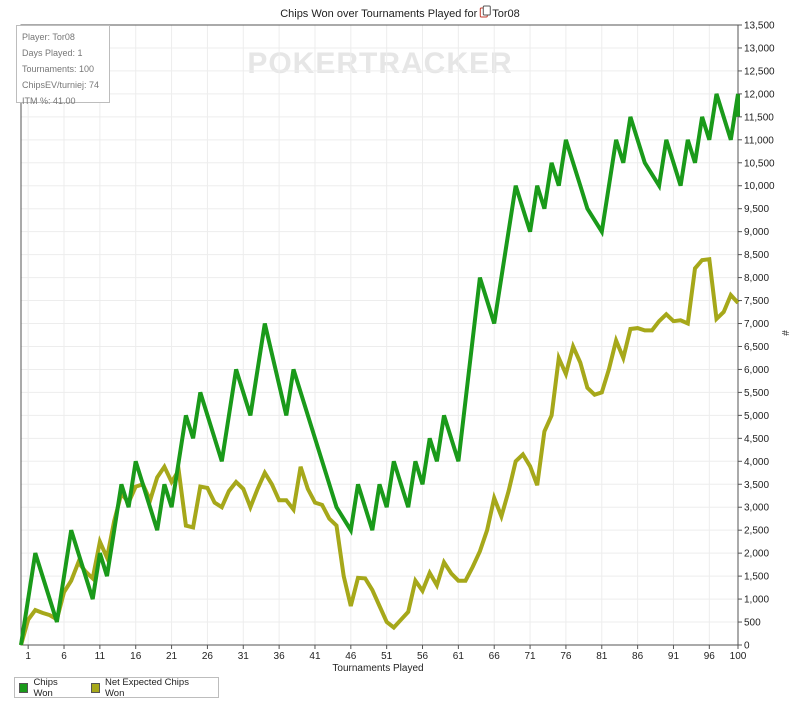  I want to click on x-tick-label: 21, so click(172, 656).